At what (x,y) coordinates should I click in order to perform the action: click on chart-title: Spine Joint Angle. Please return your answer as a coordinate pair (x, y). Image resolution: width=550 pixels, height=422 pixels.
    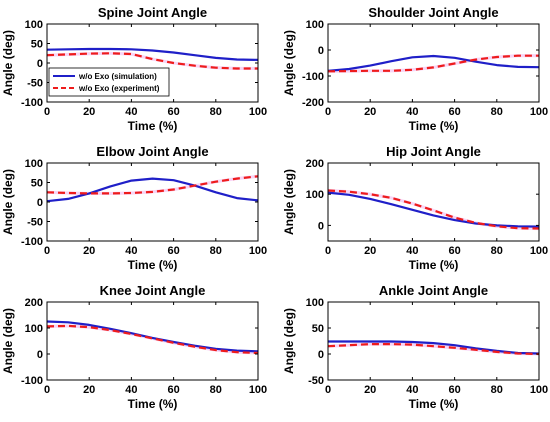
    Looking at the image, I should click on (152, 12).